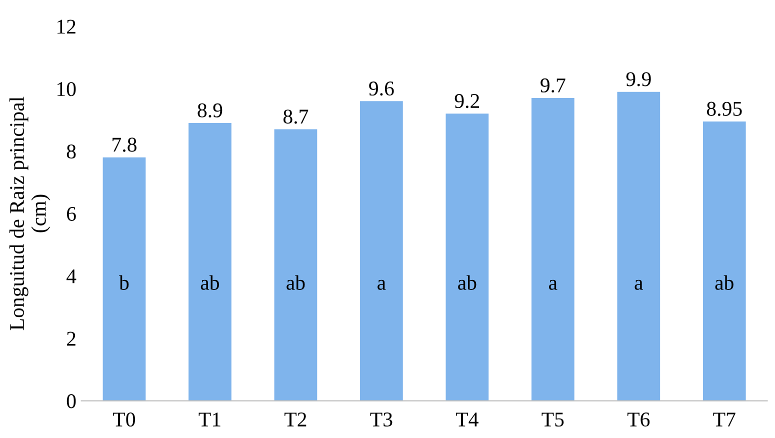 This screenshot has height=438, width=775. I want to click on y-tick-label: 0, so click(71, 401).